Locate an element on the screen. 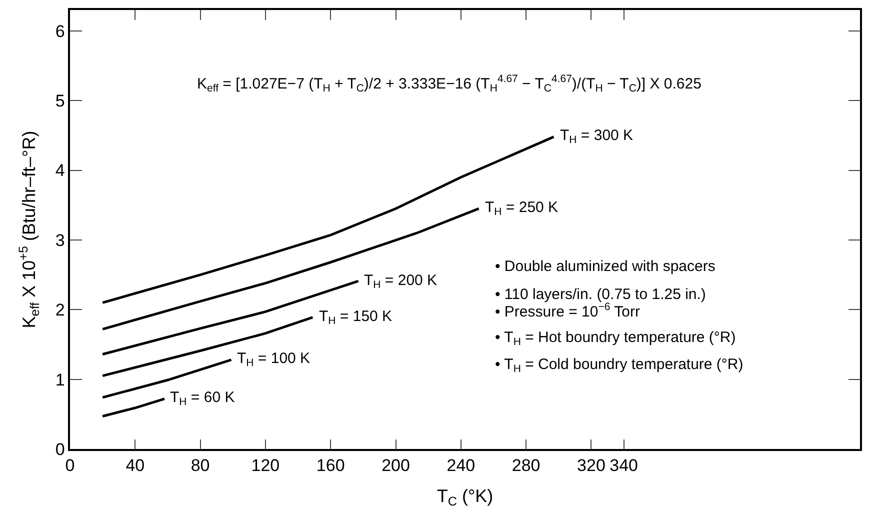  y-tick-label: 6 is located at coordinates (60, 31).